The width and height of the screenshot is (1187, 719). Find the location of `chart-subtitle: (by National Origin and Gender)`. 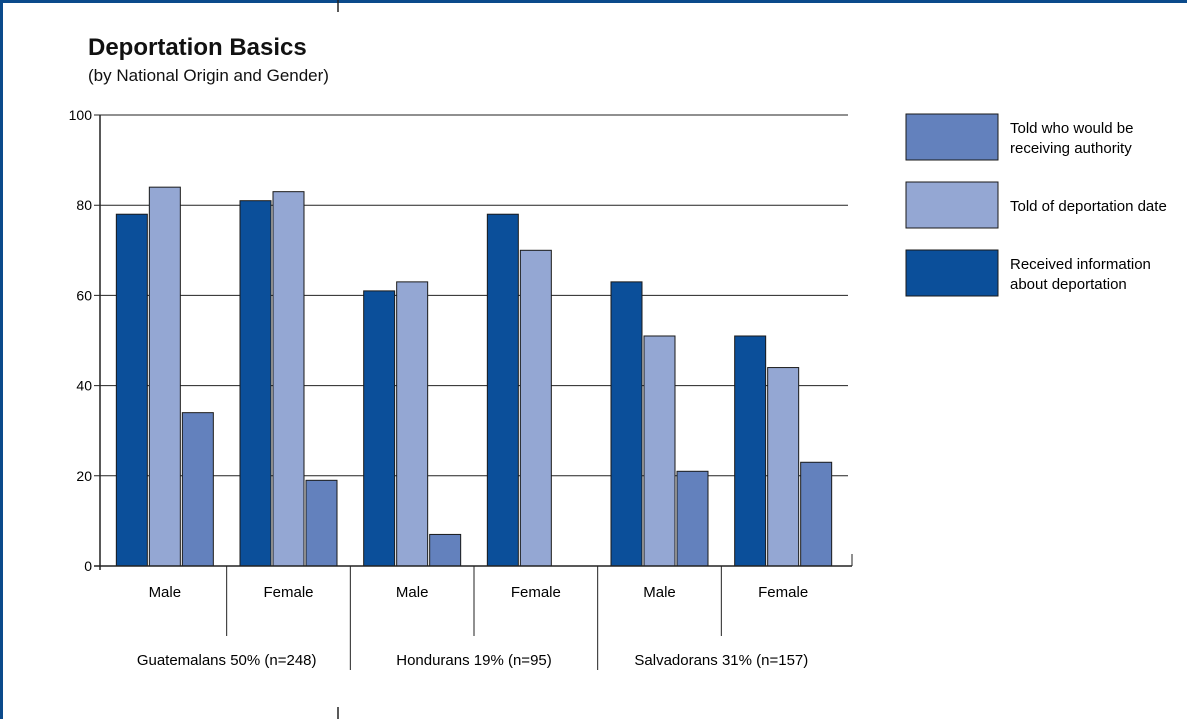

chart-subtitle: (by National Origin and Gender) is located at coordinates (208, 75).